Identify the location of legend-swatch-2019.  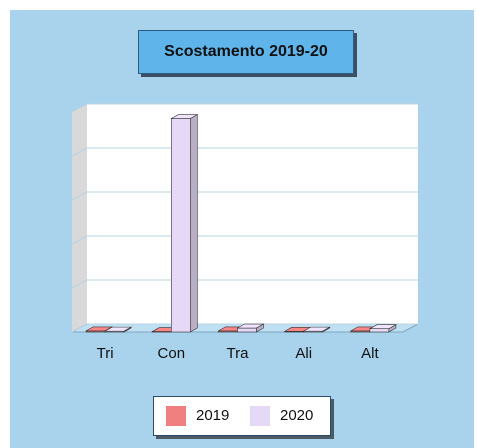
(176, 416).